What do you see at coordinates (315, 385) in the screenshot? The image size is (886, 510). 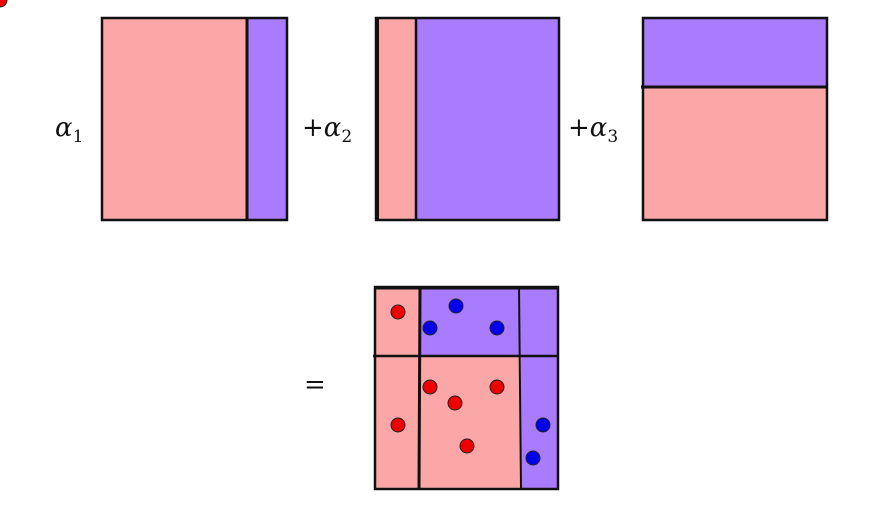 I see `equals-sign: =` at bounding box center [315, 385].